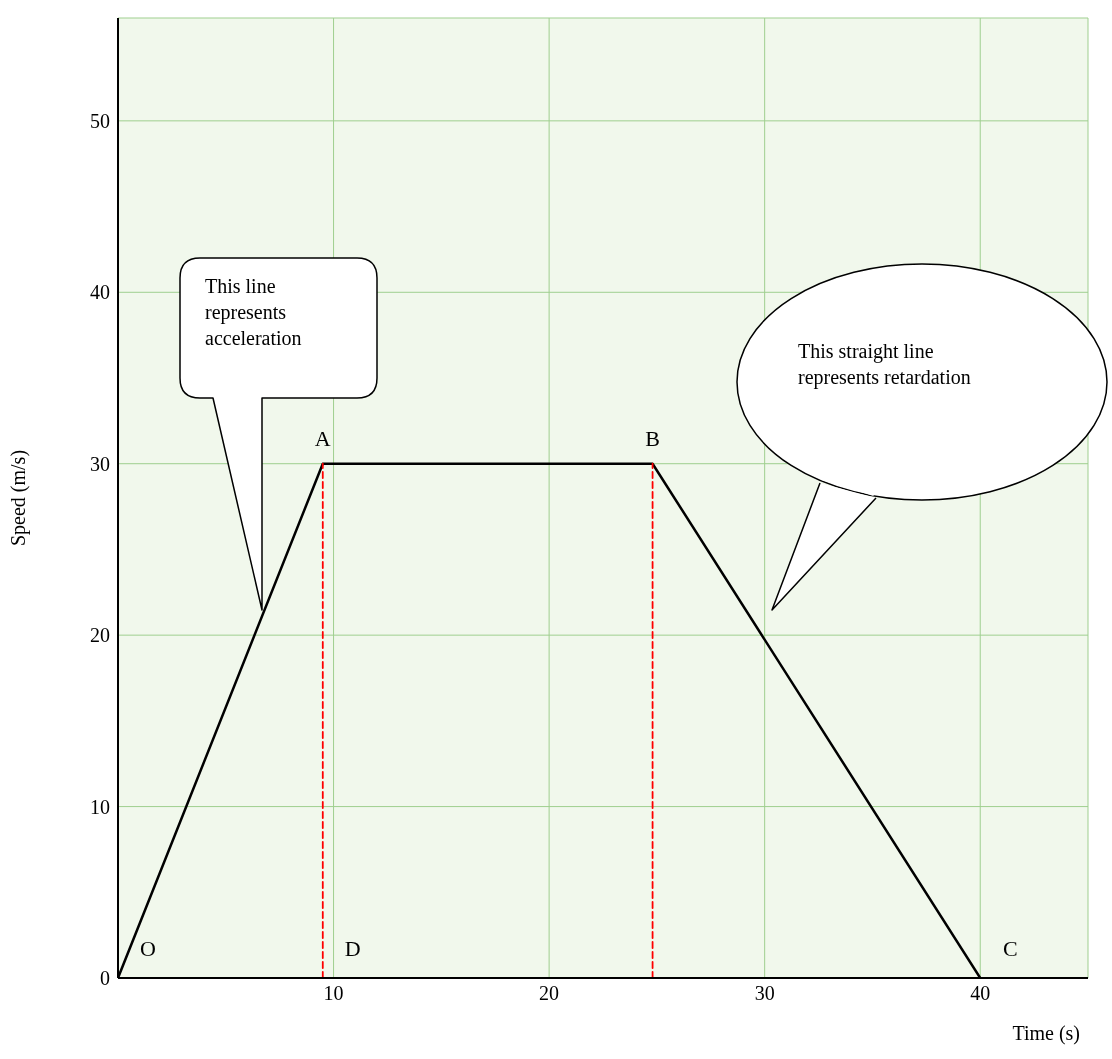 The image size is (1112, 1059). Describe the element at coordinates (549, 993) in the screenshot. I see `x-tick-label: 20` at that location.